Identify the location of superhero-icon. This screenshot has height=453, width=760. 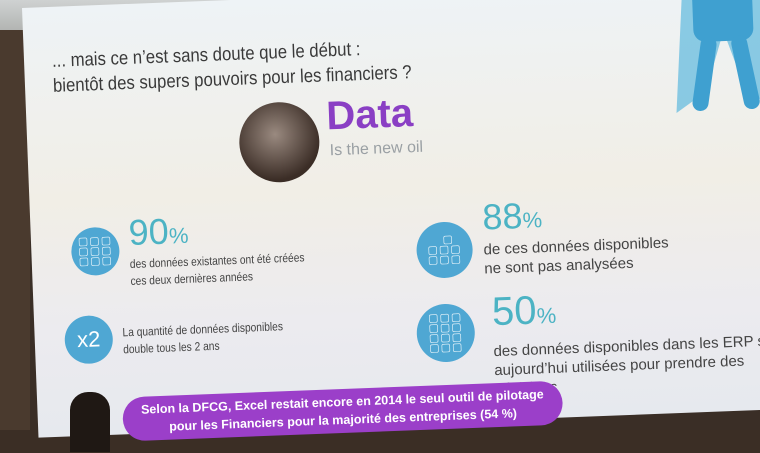
(718, 56).